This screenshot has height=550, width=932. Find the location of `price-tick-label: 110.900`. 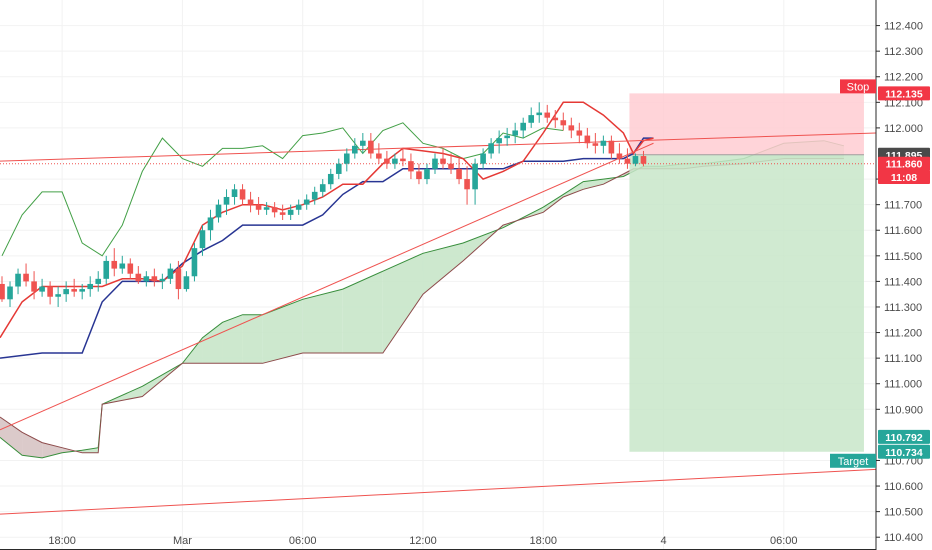

price-tick-label: 110.900 is located at coordinates (903, 410).